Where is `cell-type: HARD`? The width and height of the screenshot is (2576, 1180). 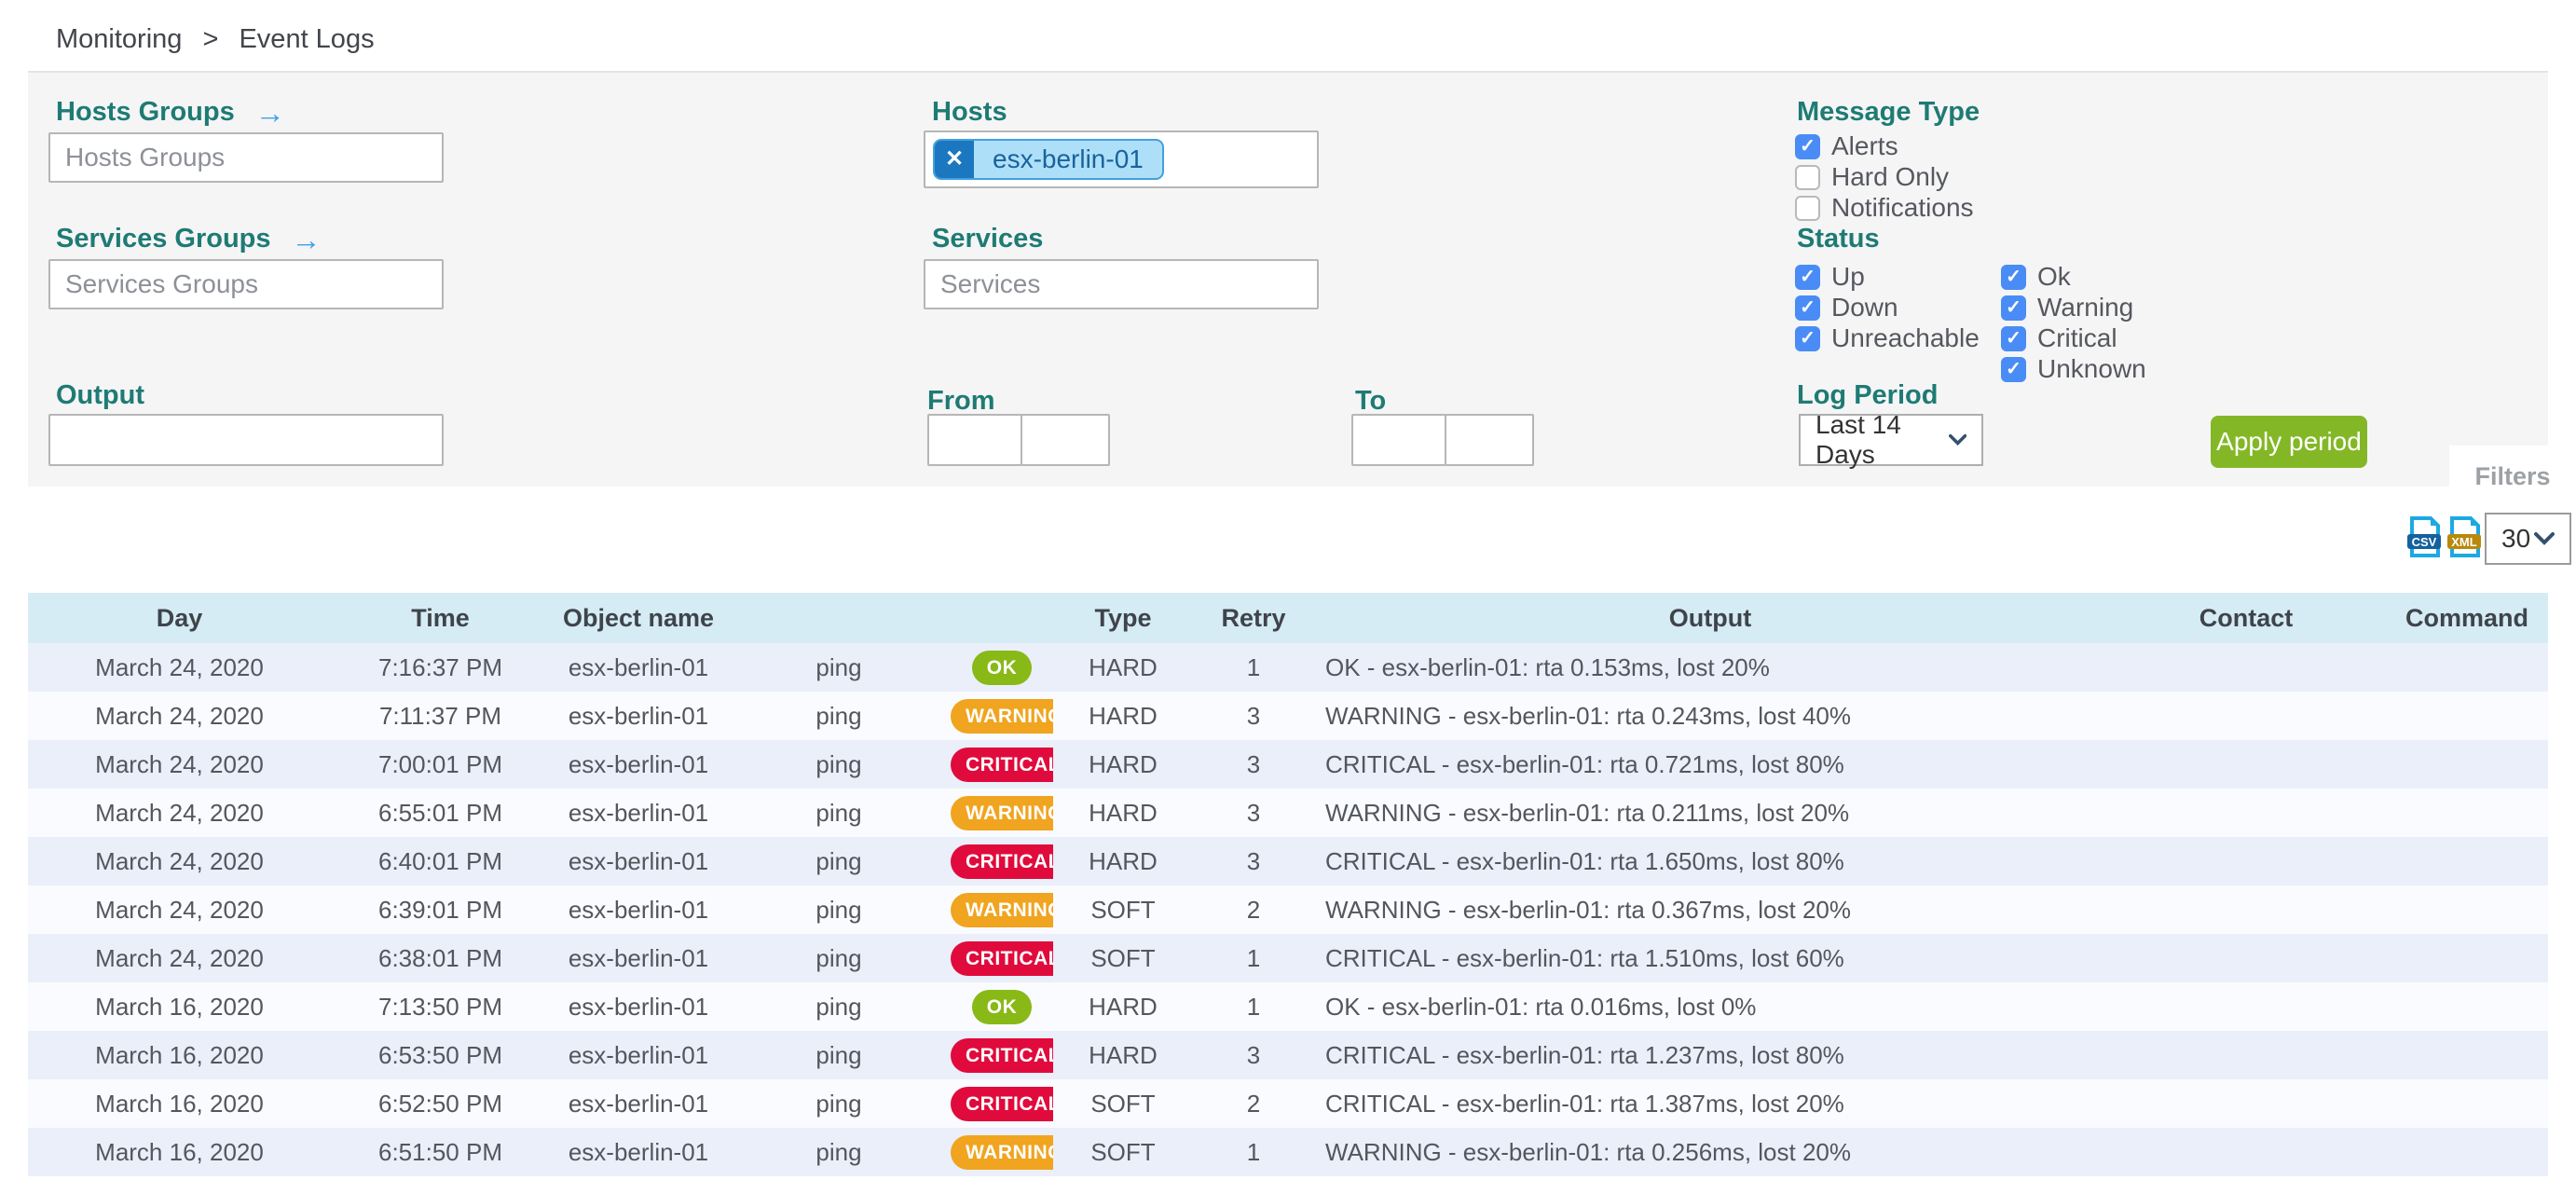
cell-type: HARD is located at coordinates (1123, 716).